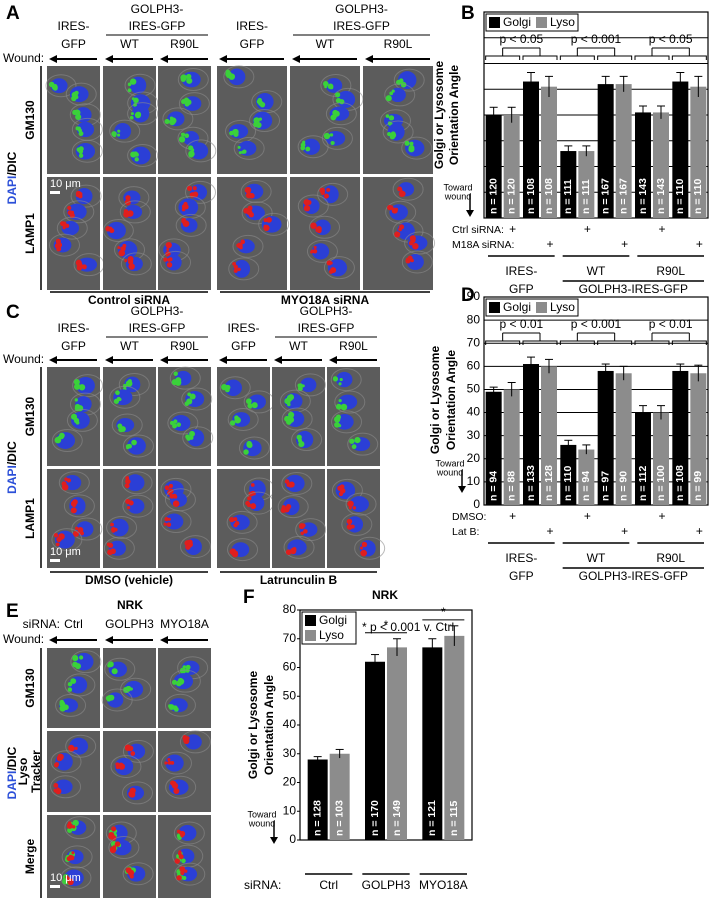 This screenshot has width=712, height=903. Describe the element at coordinates (408, 627) in the screenshot. I see `note: * p < 0.001 v. Ctrl` at that location.